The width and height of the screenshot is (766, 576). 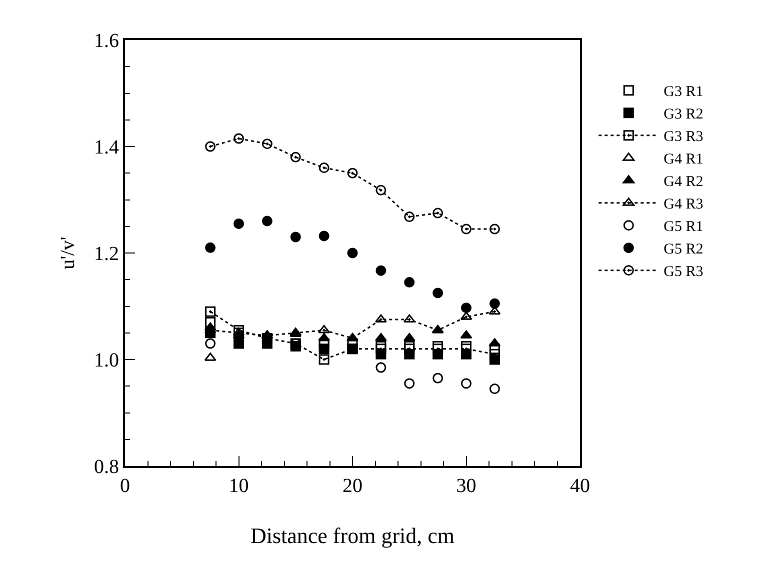 What do you see at coordinates (68, 253) in the screenshot?
I see `y-axis-title: u'/v'` at bounding box center [68, 253].